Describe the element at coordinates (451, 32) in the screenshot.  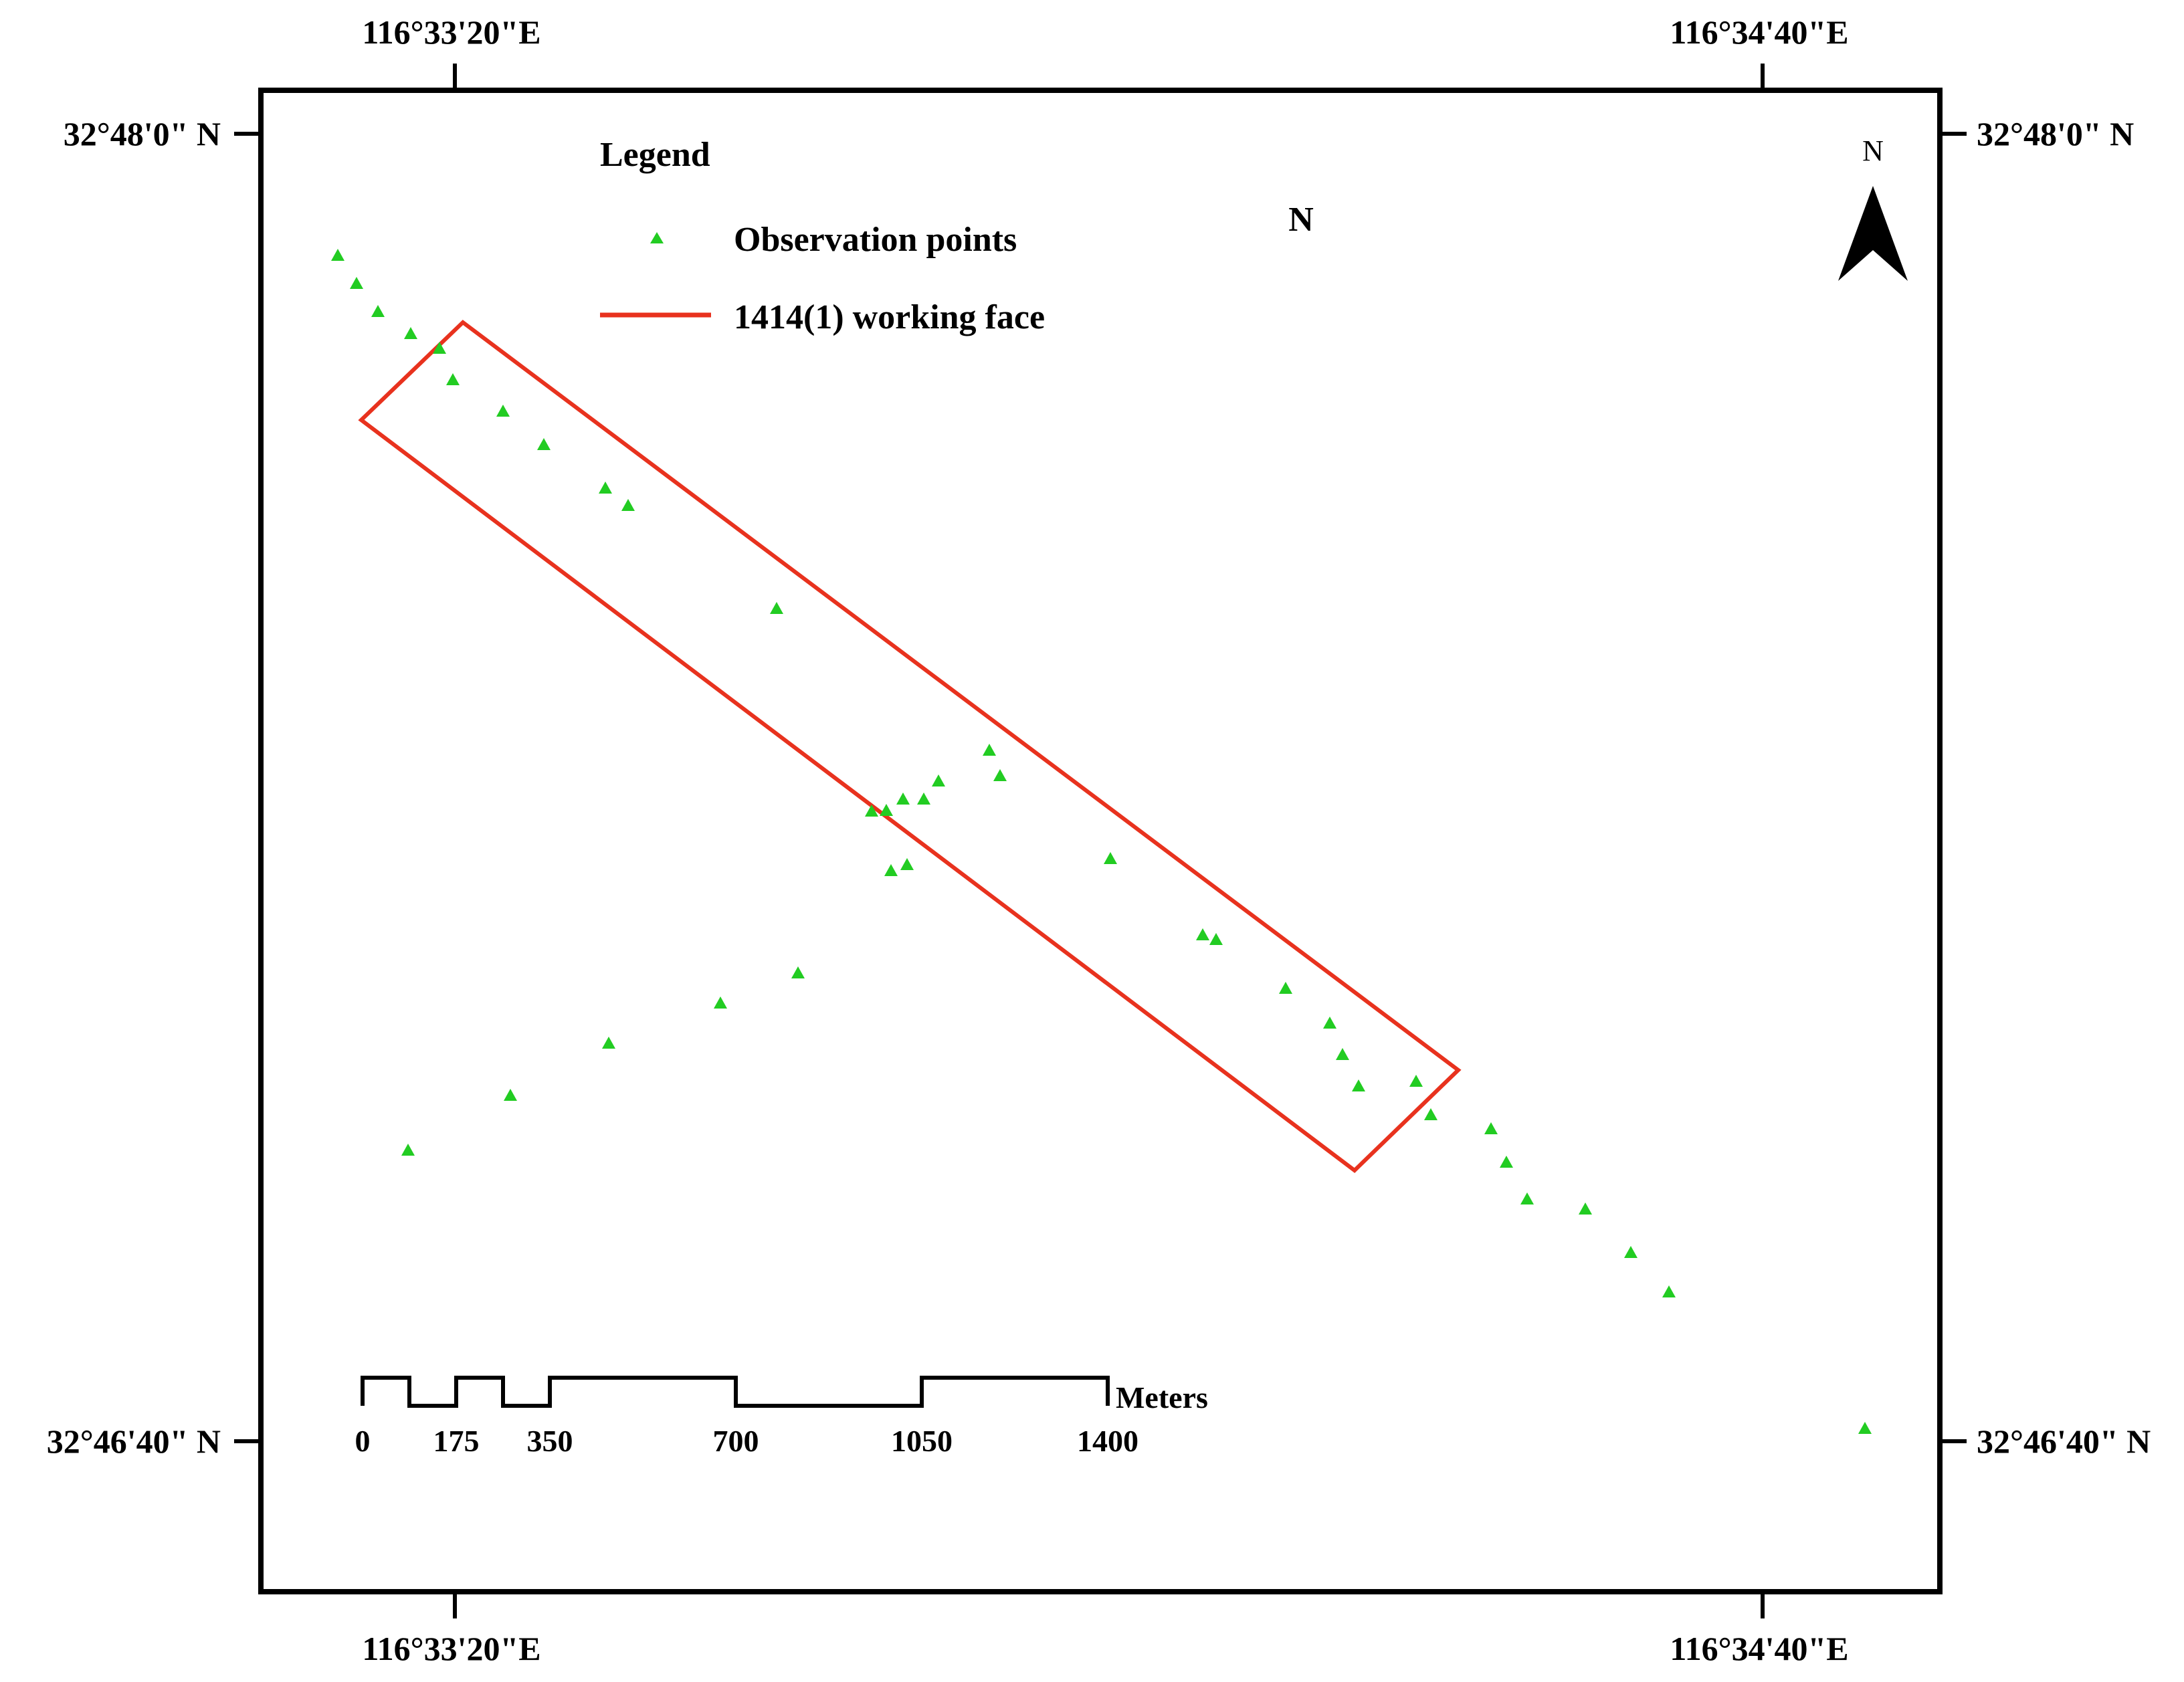
I see `graticule-label-top-1: 116°33'20"E` at that location.